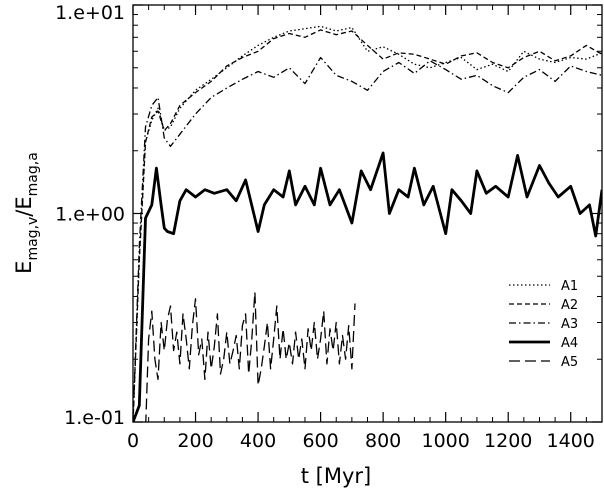 This screenshot has height=493, width=604. What do you see at coordinates (569, 362) in the screenshot?
I see `legend-label-a5: A5` at bounding box center [569, 362].